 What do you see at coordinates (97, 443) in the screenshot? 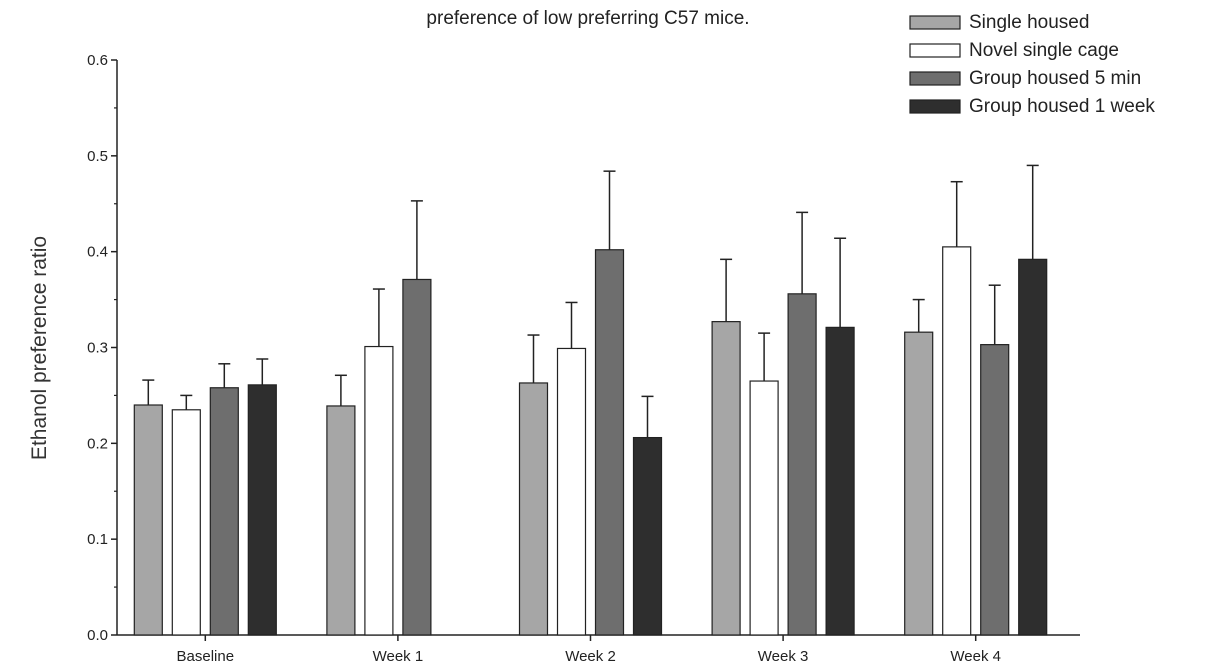
I see `y-tick-label: 0.2` at bounding box center [97, 443].